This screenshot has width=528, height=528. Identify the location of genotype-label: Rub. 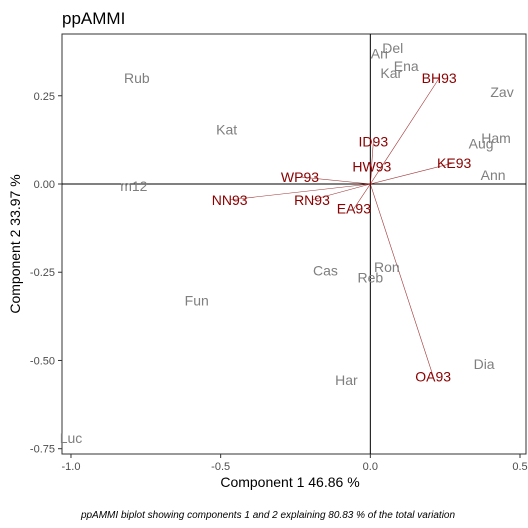
(137, 78).